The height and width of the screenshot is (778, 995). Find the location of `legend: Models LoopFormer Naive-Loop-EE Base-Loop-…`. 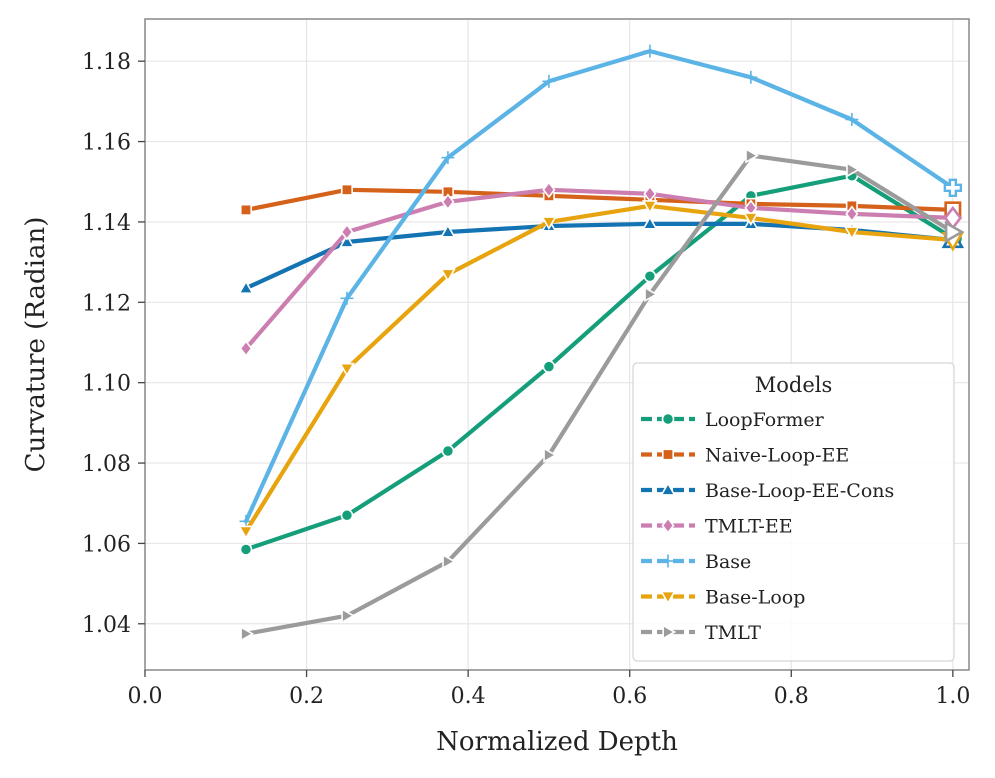

legend: Models LoopFormer Naive-Loop-EE Base-Loop-… is located at coordinates (793, 512).